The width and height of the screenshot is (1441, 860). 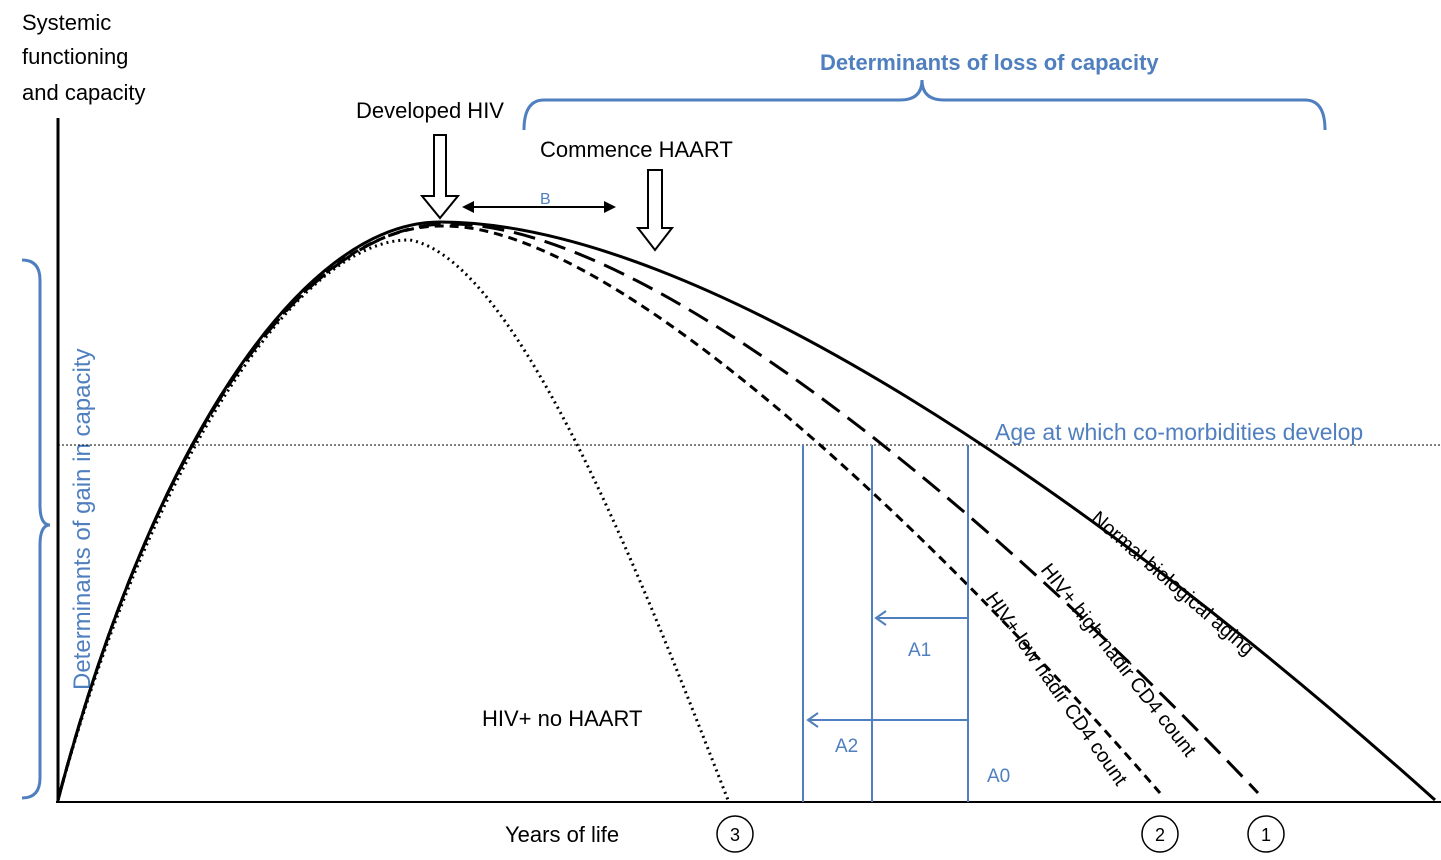 What do you see at coordinates (1056, 689) in the screenshot?
I see `curve-label: HIV+ low nadir CD4 count` at bounding box center [1056, 689].